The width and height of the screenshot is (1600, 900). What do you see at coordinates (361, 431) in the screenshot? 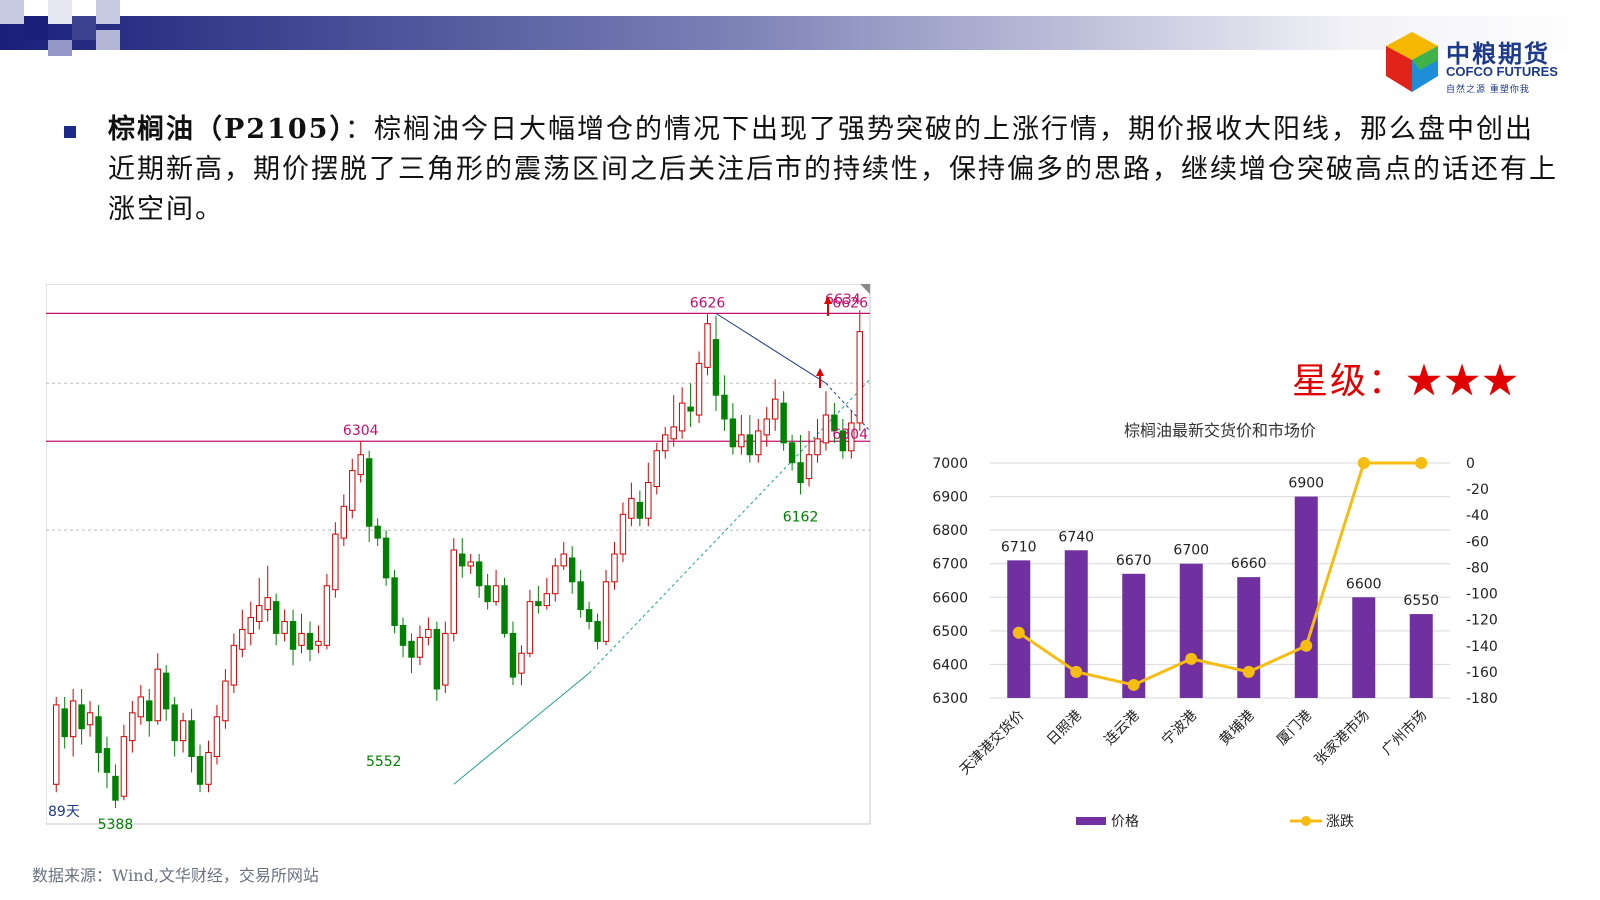
I see `kline-label-high-left: 6304` at bounding box center [361, 431].